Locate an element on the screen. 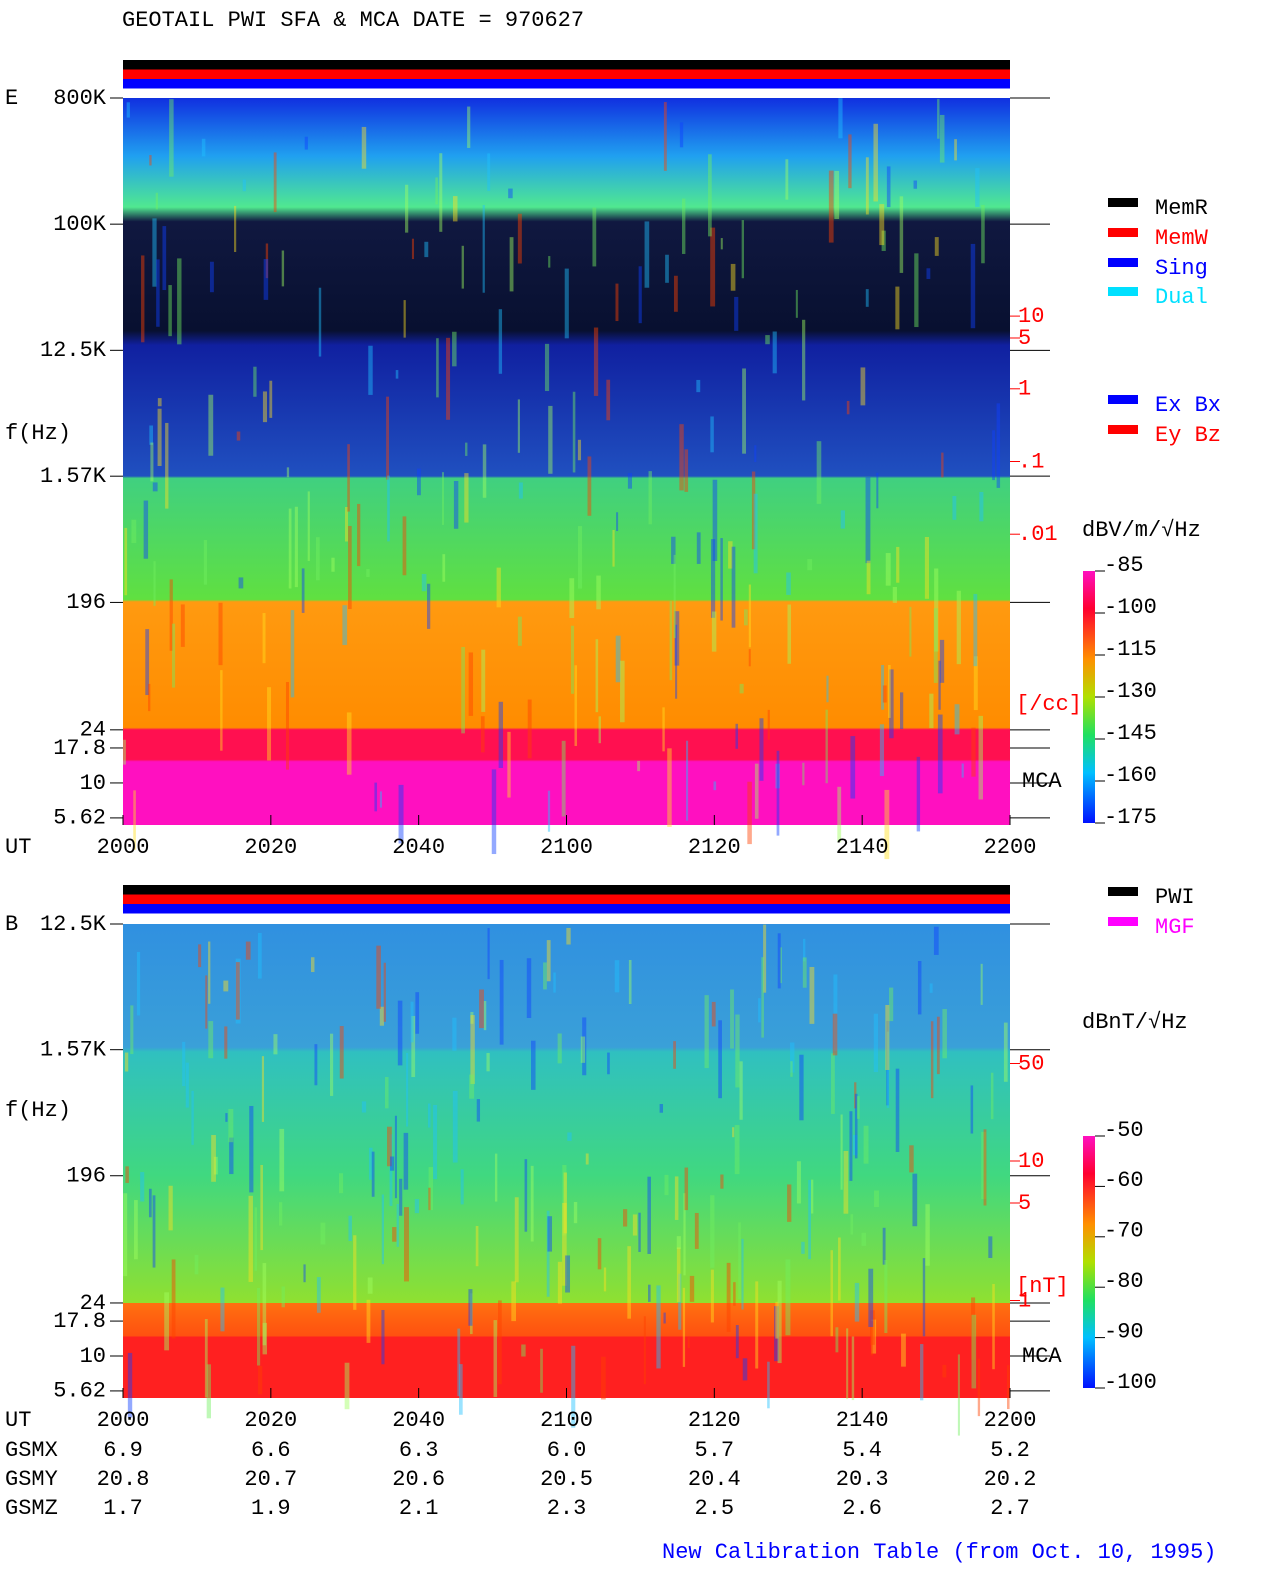 This screenshot has height=1593, width=1280. x-tick-label: 2020 is located at coordinates (270, 847).